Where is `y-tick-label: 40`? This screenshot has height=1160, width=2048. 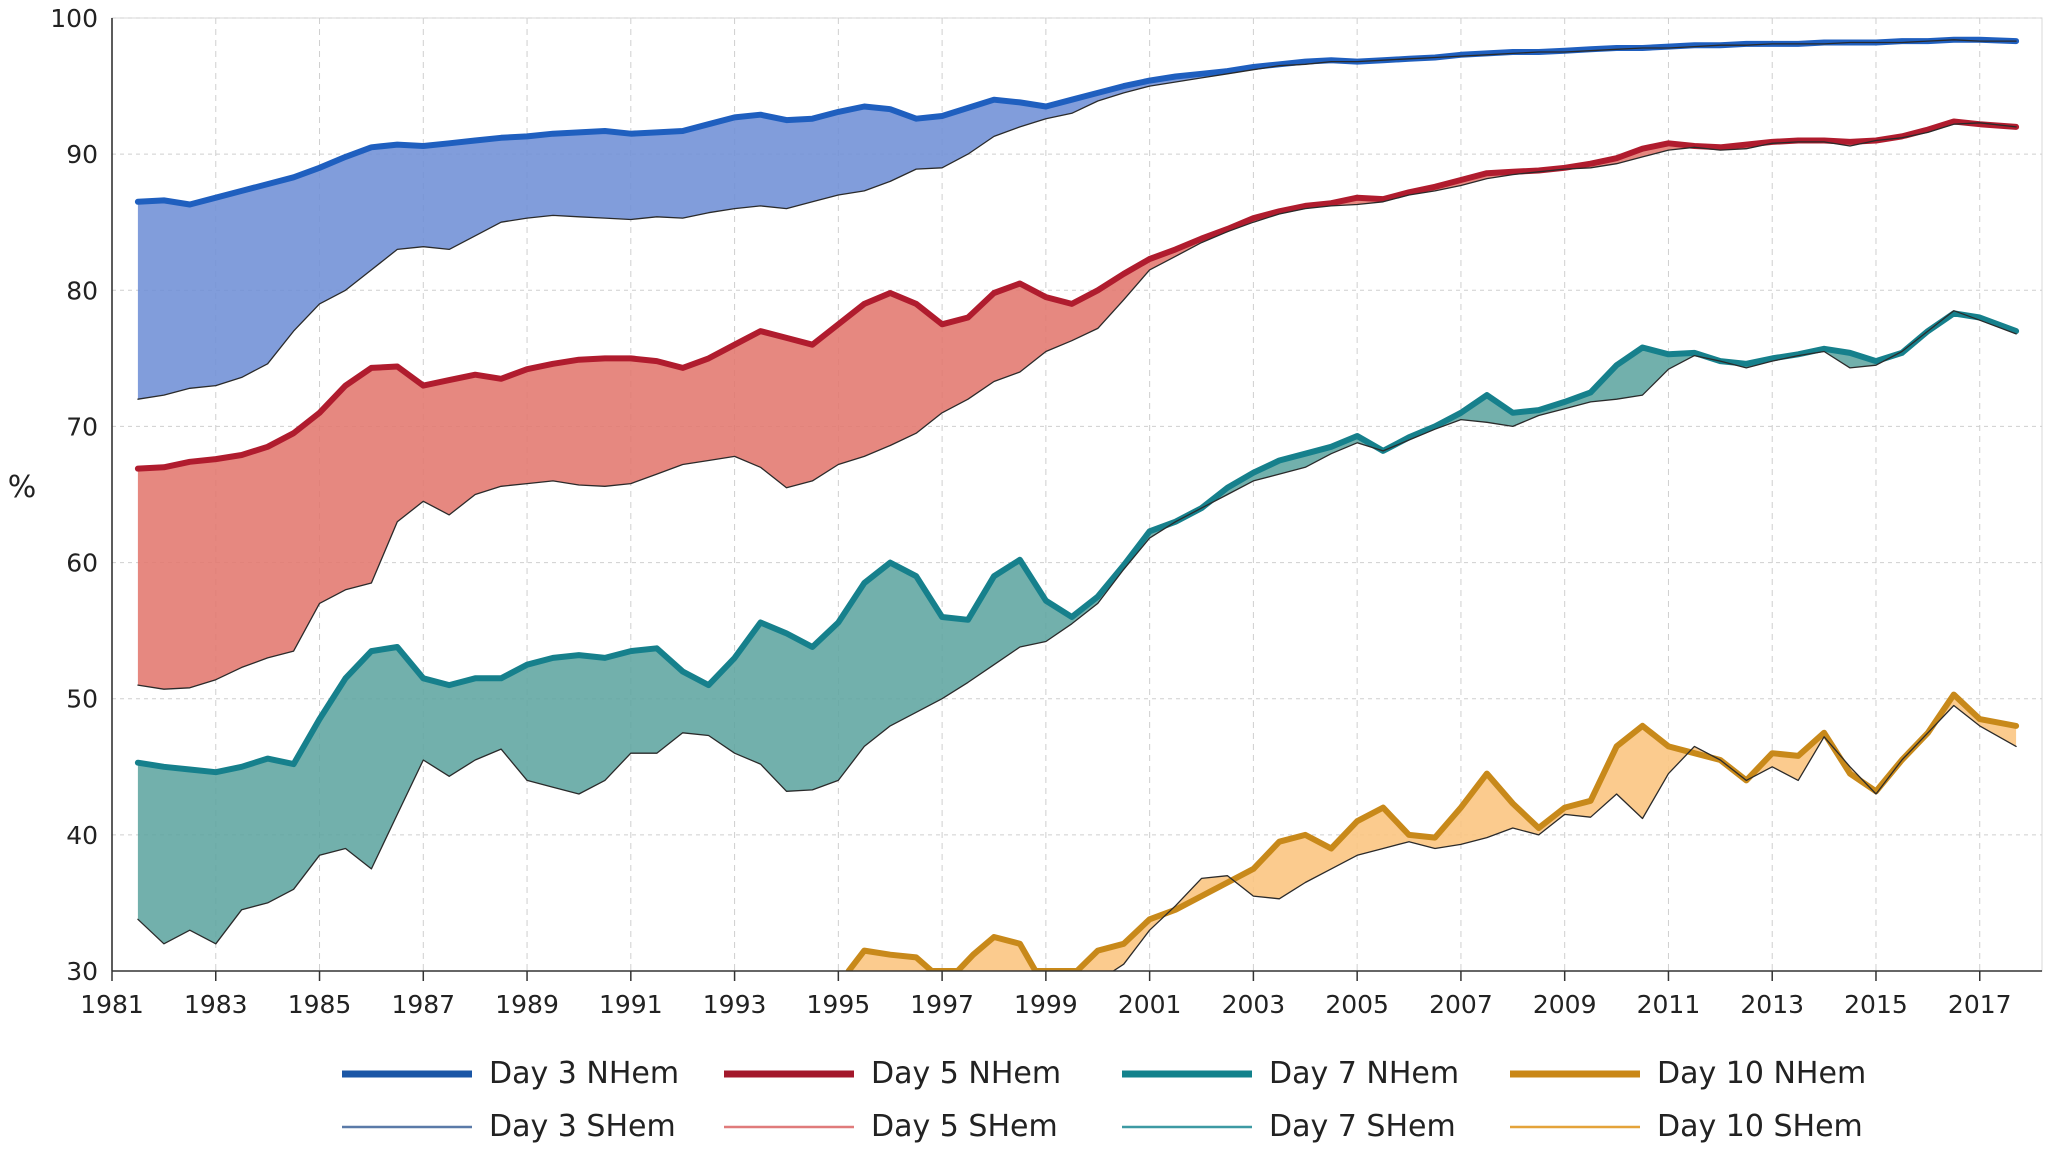
y-tick-label: 40 is located at coordinates (82, 835).